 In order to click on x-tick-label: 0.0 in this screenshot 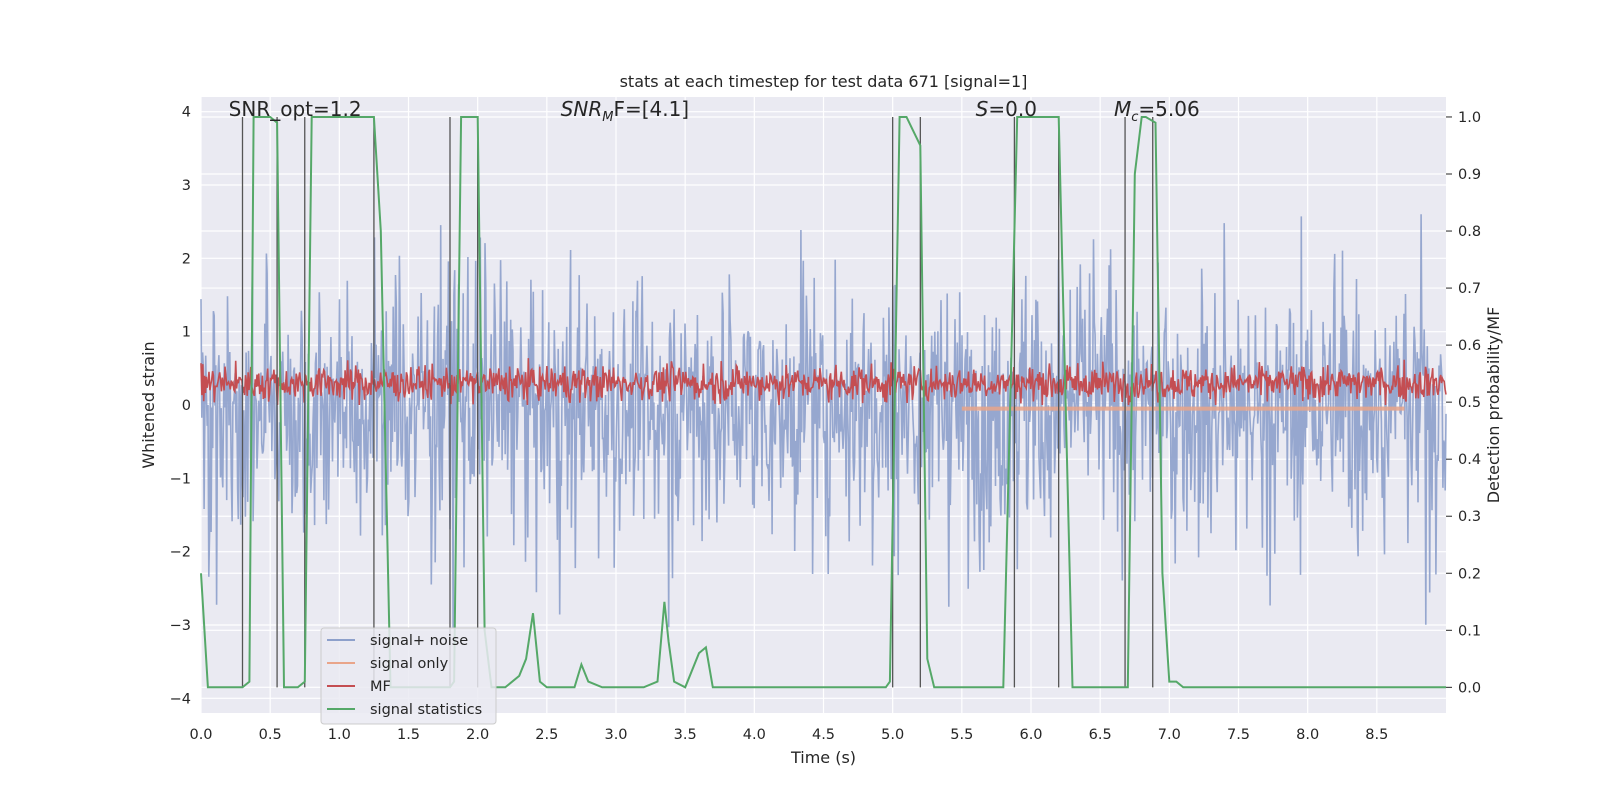, I will do `click(200, 735)`.